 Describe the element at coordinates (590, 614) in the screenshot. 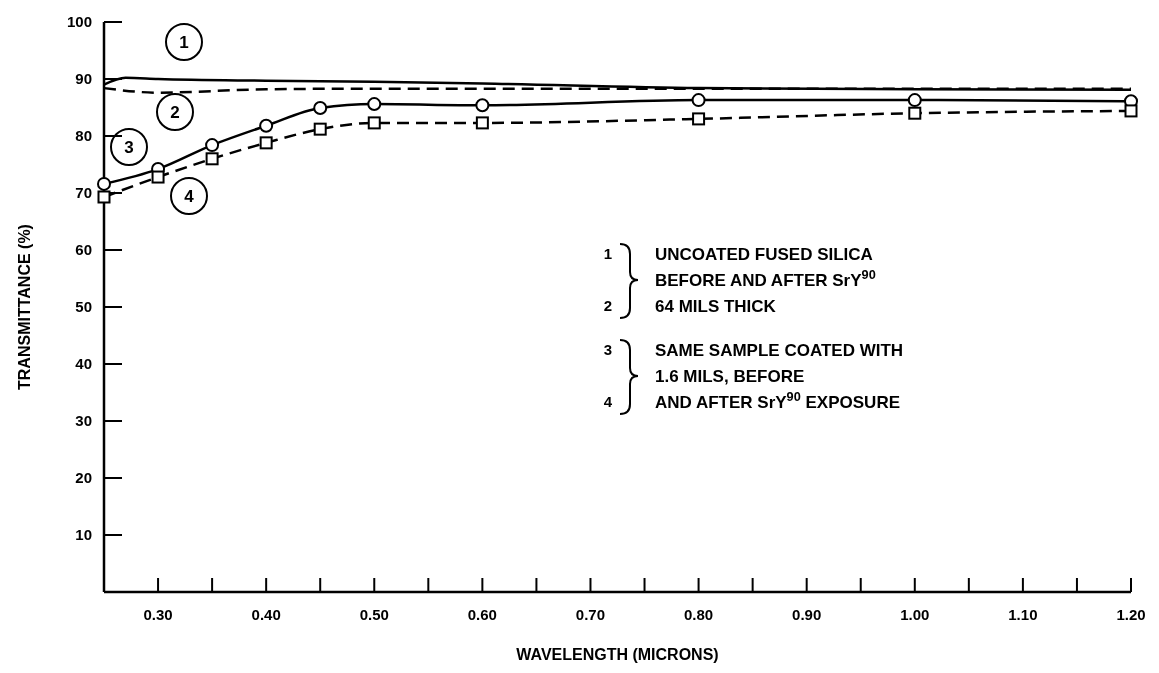

I see `x-tick-label: 0.70` at that location.